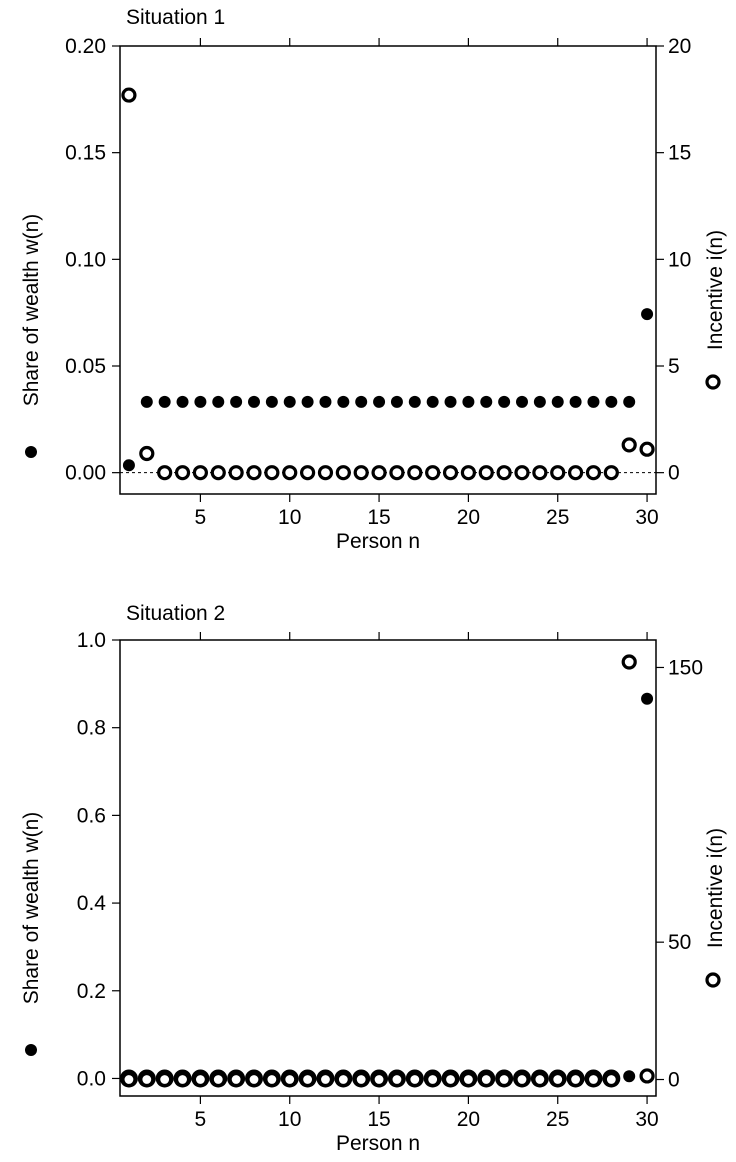 Image resolution: width=736 pixels, height=1162 pixels. I want to click on y-tick-label: 0.00, so click(85, 473).